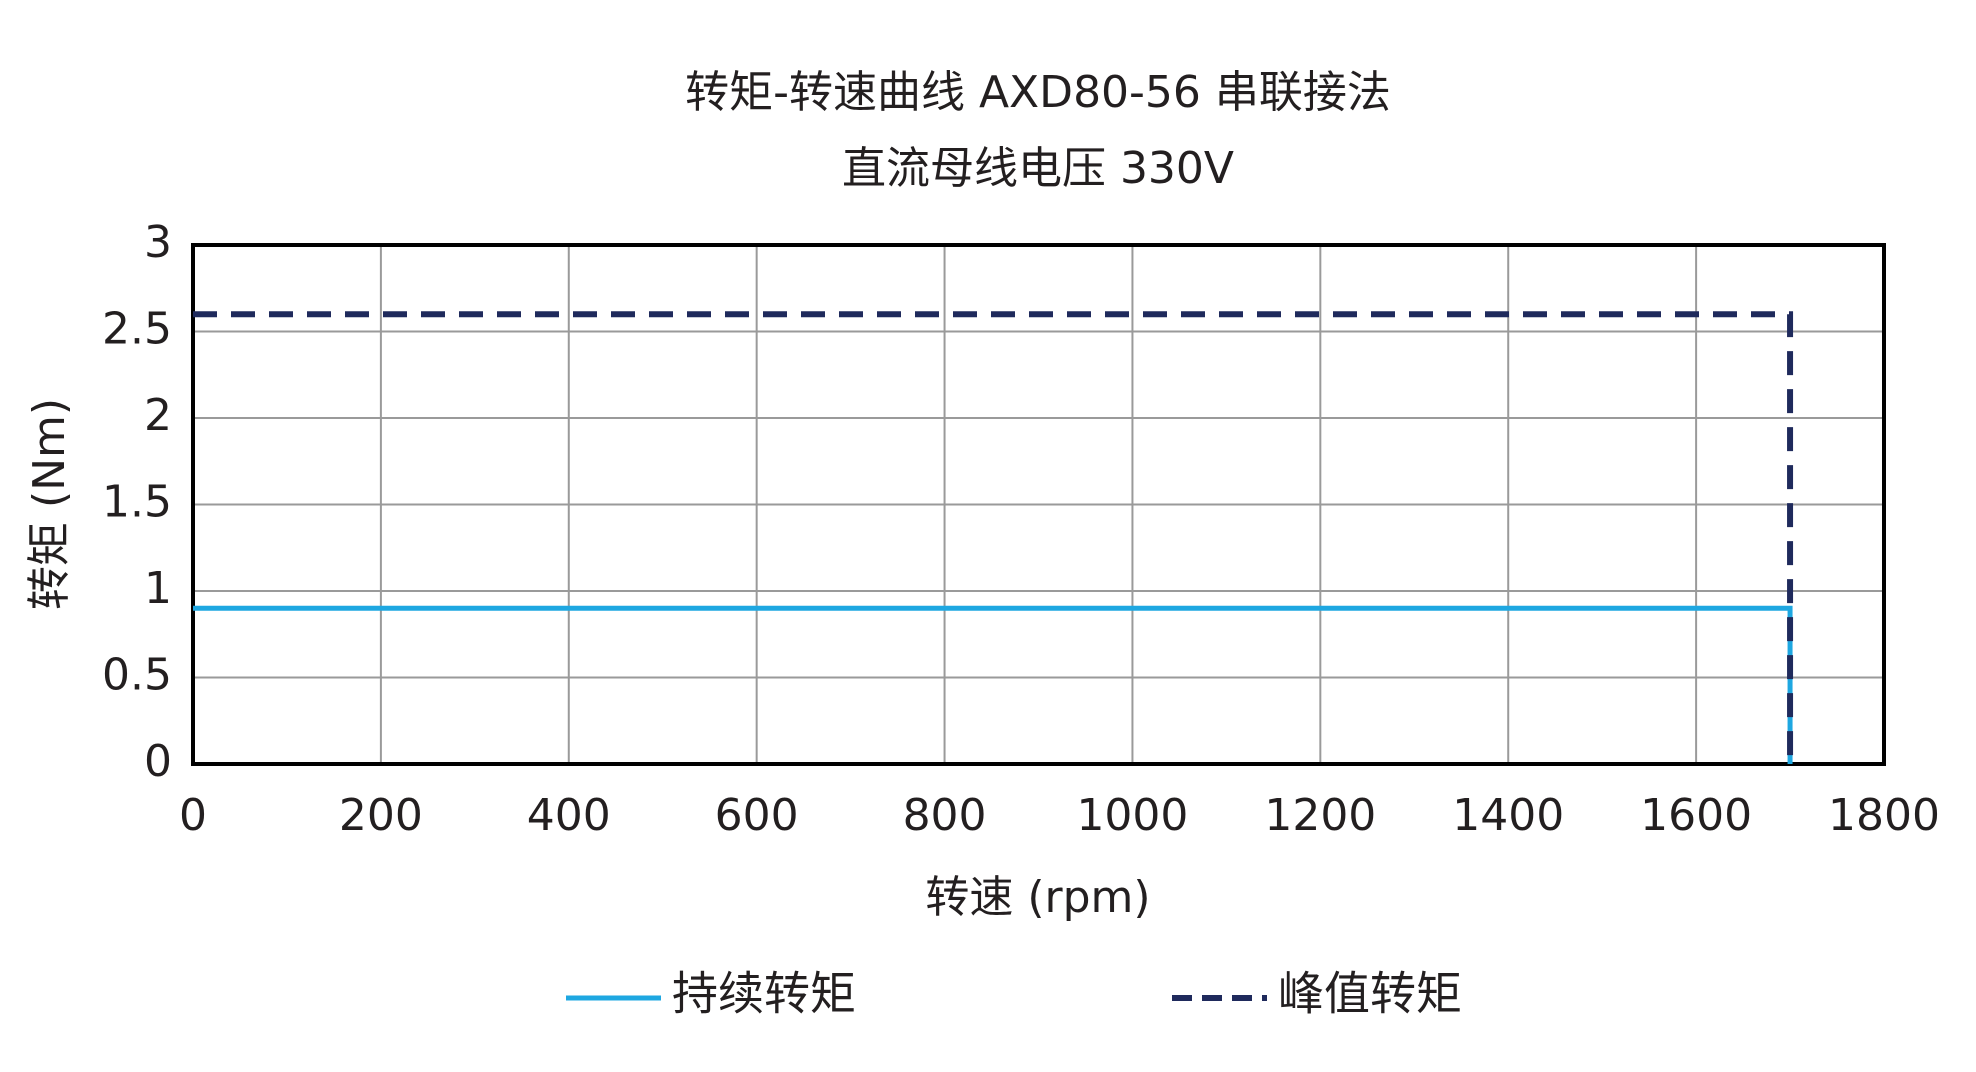 The width and height of the screenshot is (1976, 1072). Describe the element at coordinates (137, 675) in the screenshot. I see `y-tick-label: 0.5` at that location.